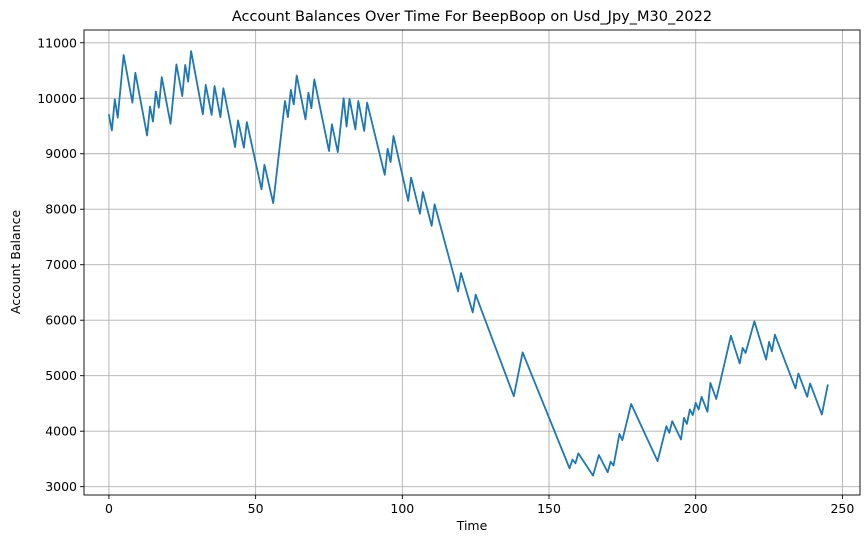 The height and width of the screenshot is (545, 868). I want to click on x-axis: 0 50 100 150 200 250, so click(479, 505).